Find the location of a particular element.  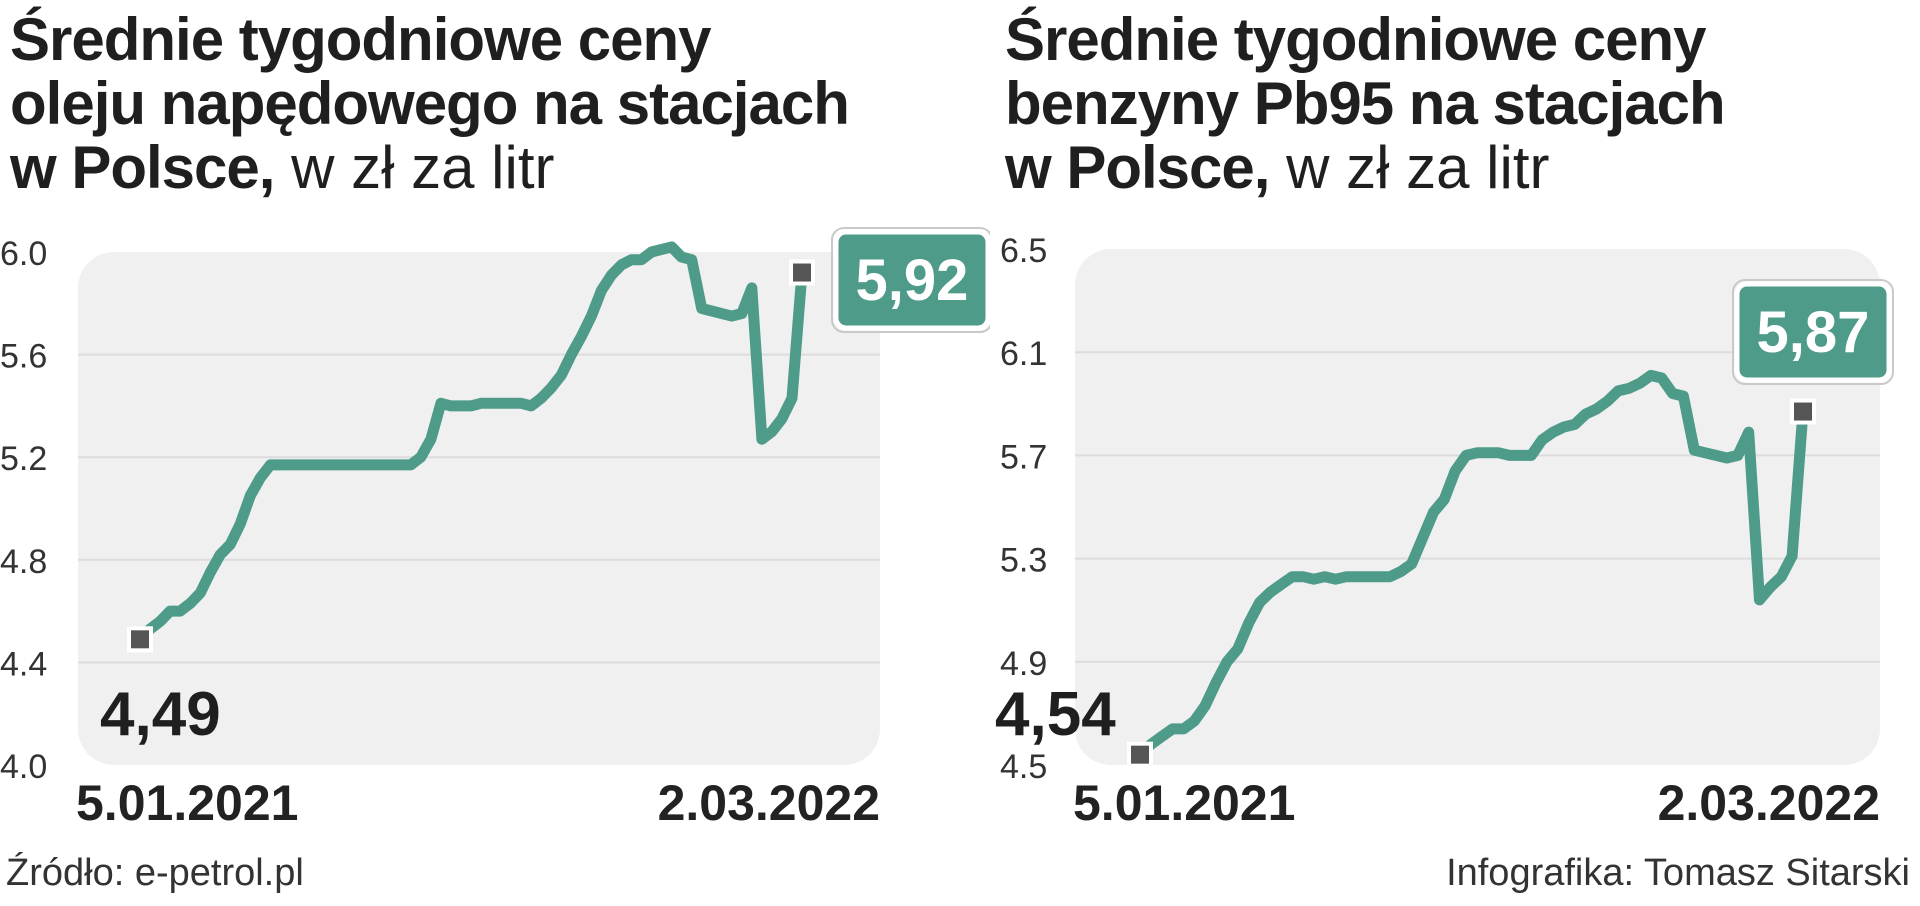

y-tick-label: 4.8 is located at coordinates (23, 562).